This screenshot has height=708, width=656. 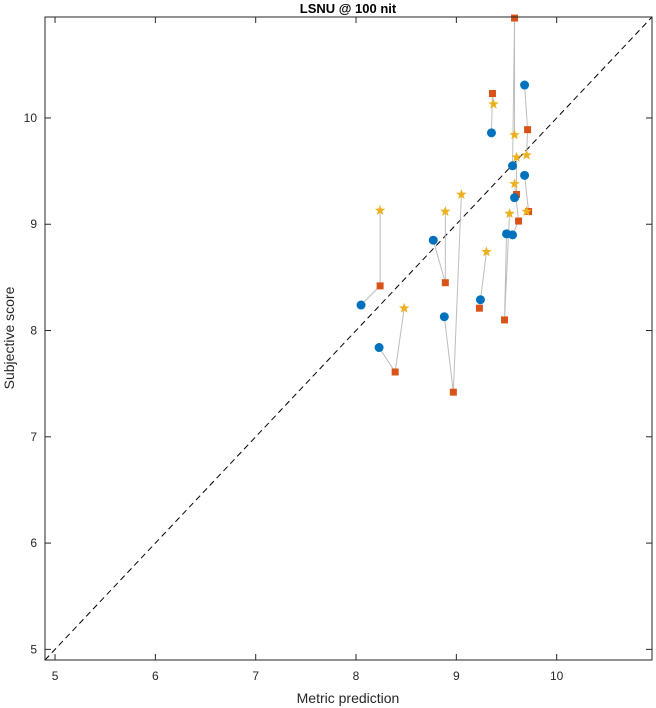 What do you see at coordinates (55, 676) in the screenshot?
I see `x-tick-label: 5` at bounding box center [55, 676].